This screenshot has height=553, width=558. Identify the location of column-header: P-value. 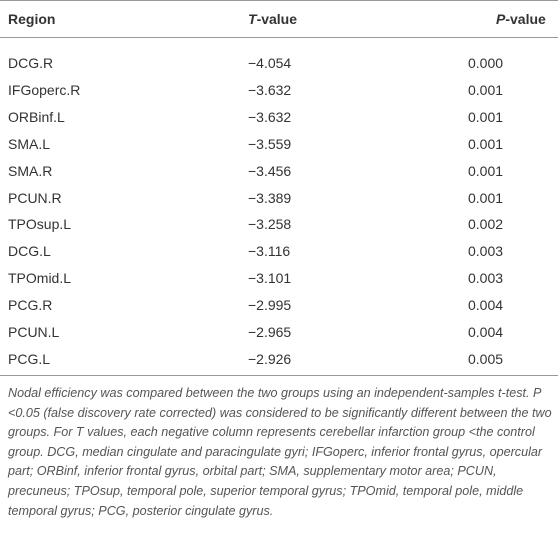
(521, 19).